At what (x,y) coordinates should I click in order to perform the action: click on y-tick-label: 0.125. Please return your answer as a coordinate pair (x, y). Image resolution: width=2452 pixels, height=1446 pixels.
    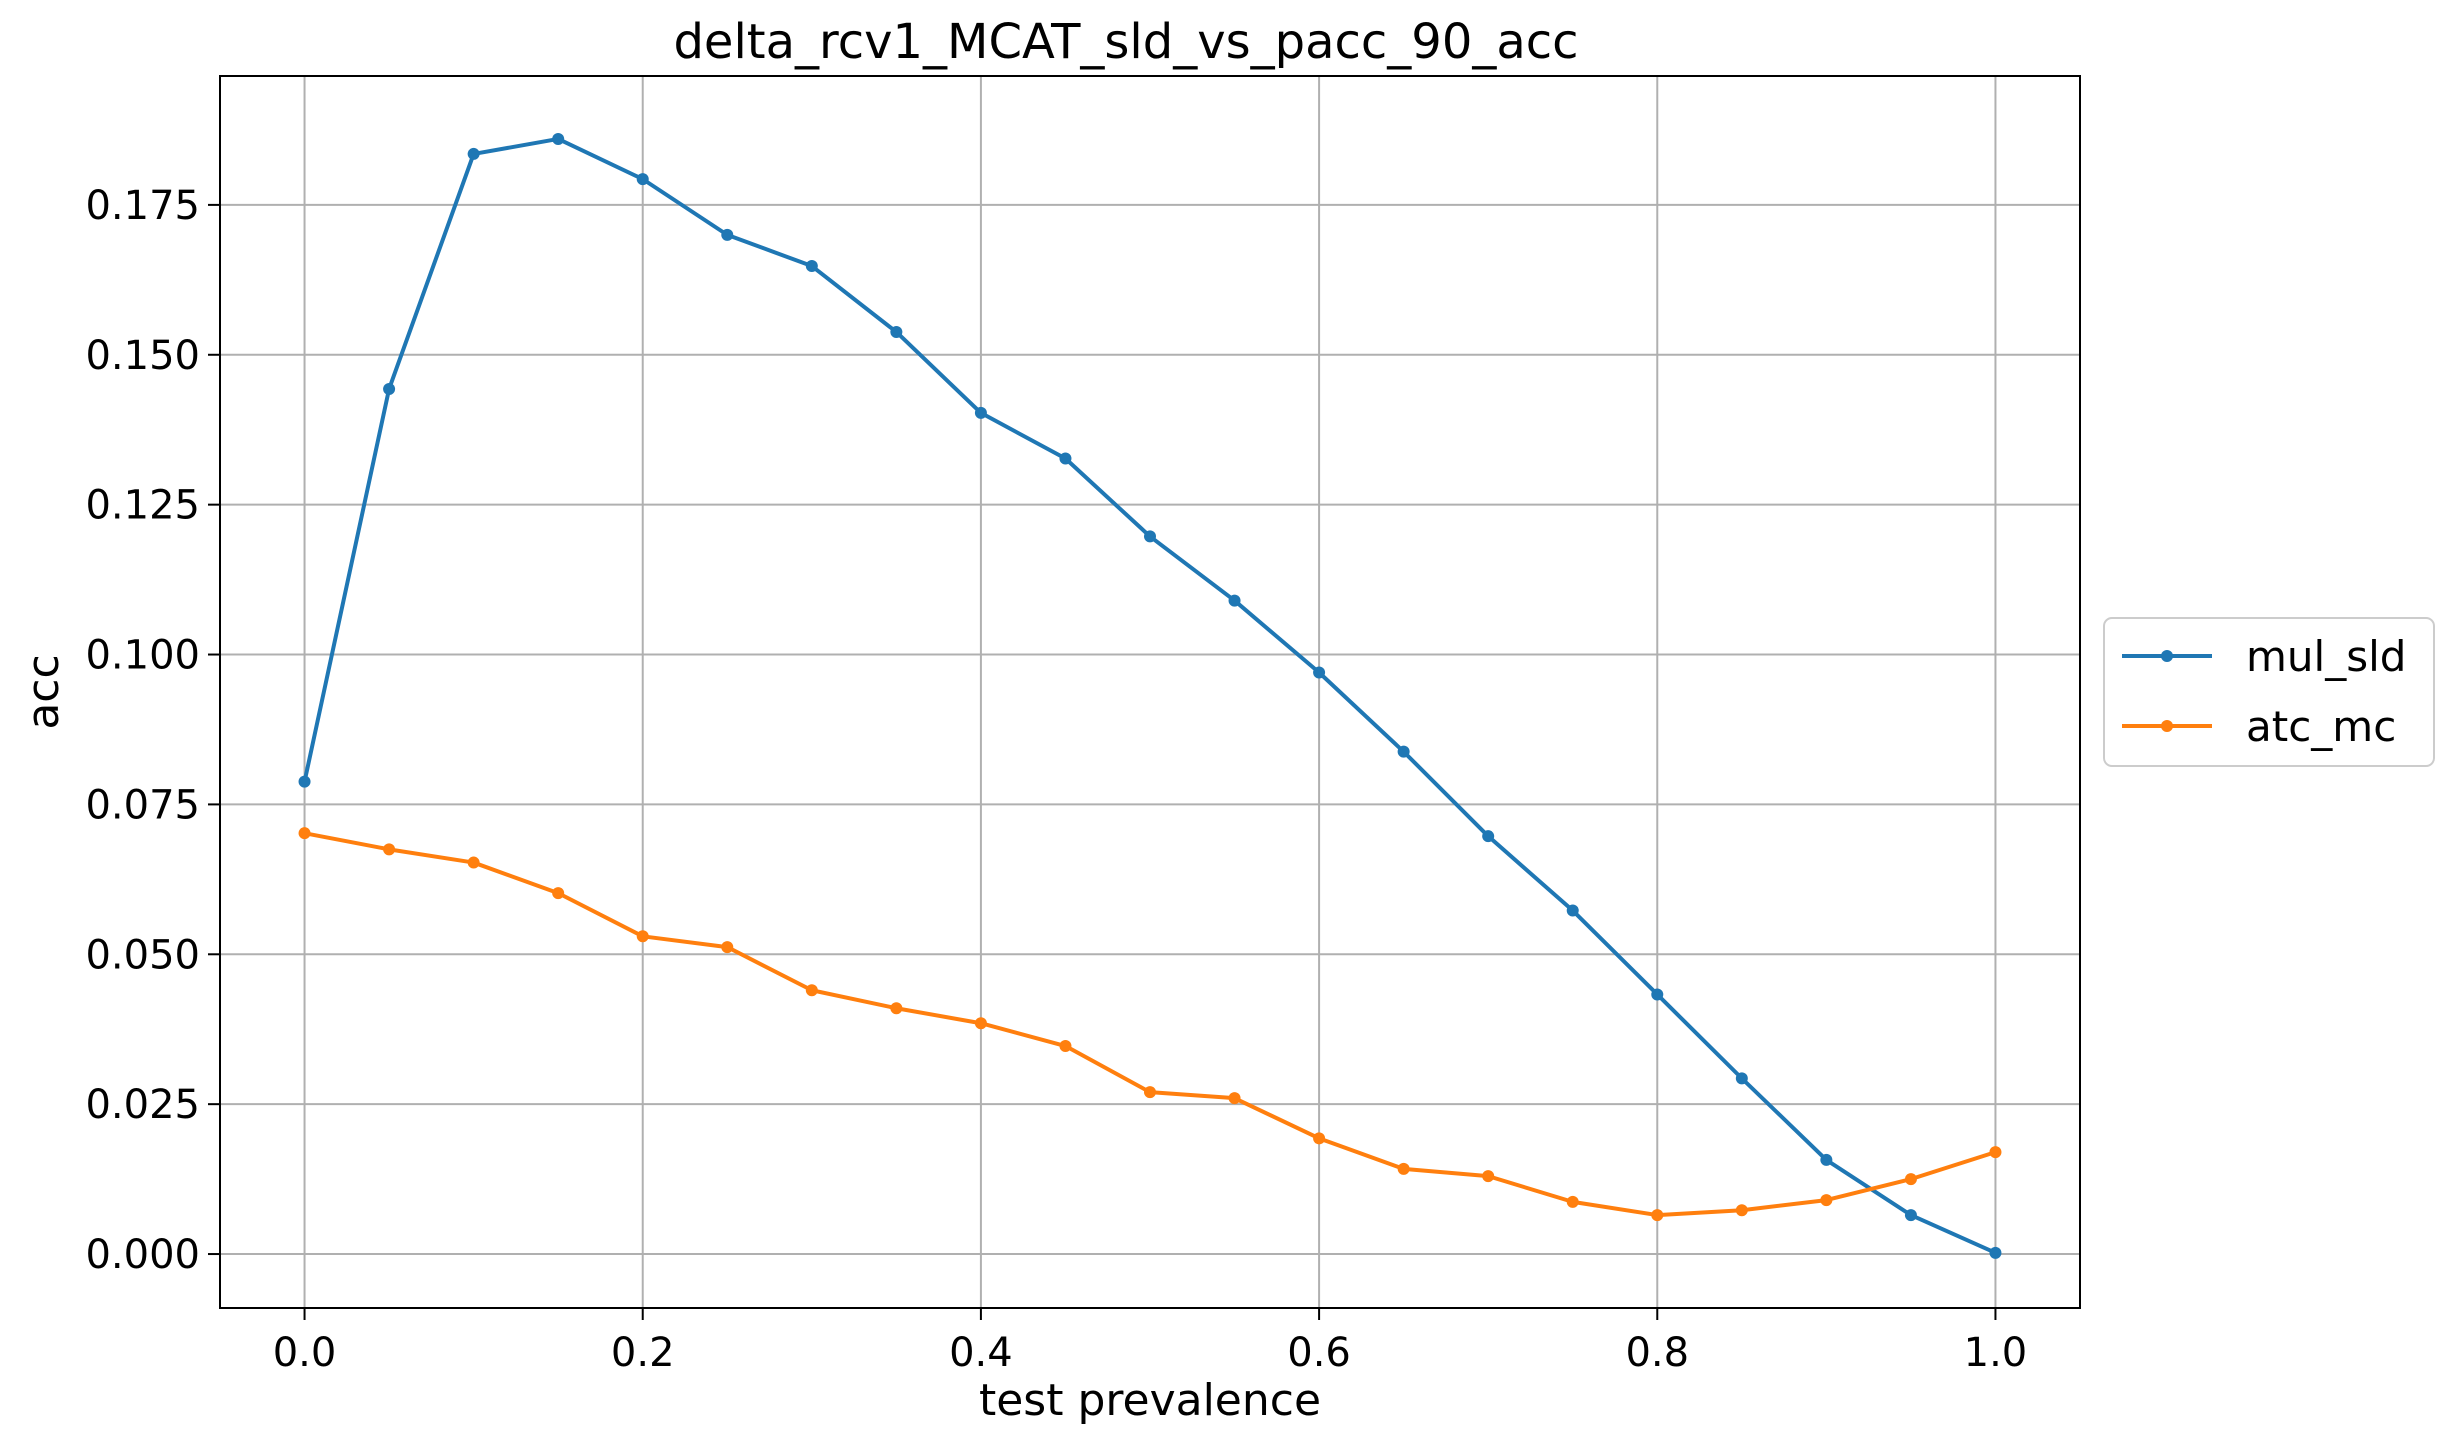
    Looking at the image, I should click on (142, 506).